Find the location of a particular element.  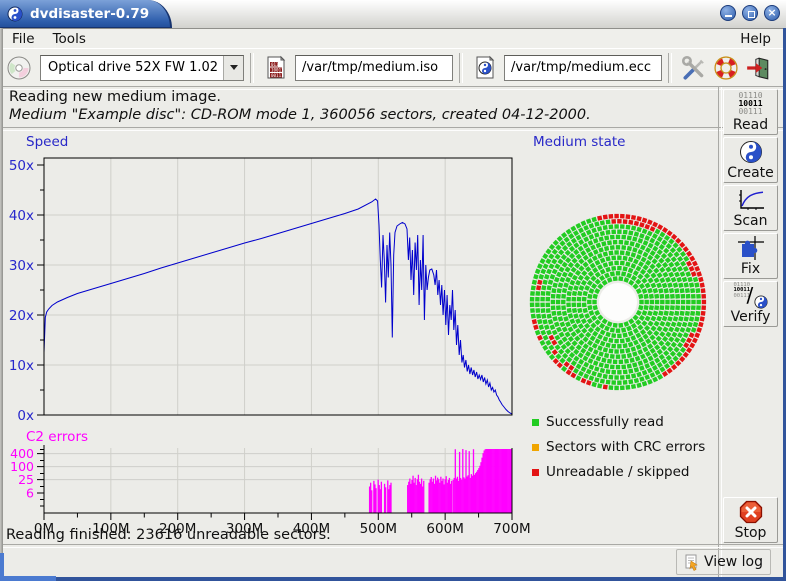

verify-button: 01110 10011 00111 / Verify is located at coordinates (750, 304).